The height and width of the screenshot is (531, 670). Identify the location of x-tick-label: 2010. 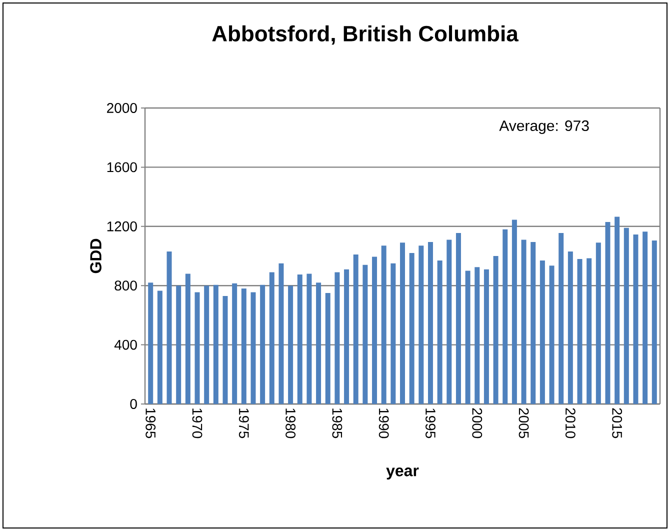
(570, 423).